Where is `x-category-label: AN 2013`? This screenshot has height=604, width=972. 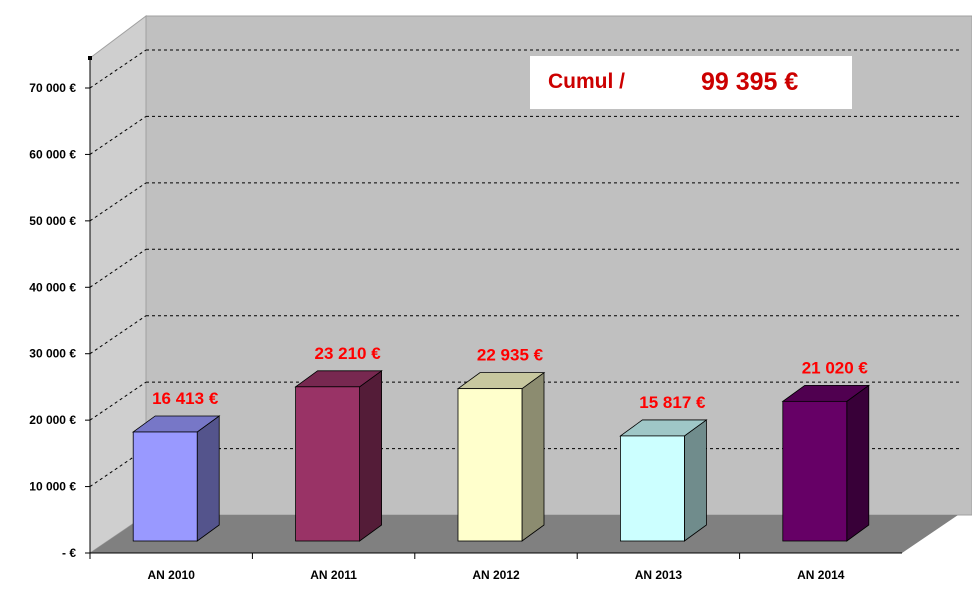
x-category-label: AN 2013 is located at coordinates (659, 575).